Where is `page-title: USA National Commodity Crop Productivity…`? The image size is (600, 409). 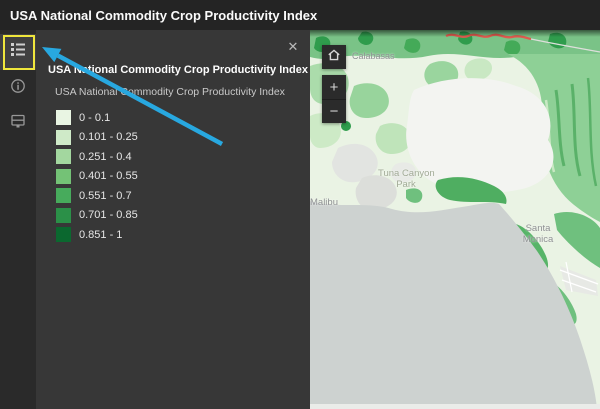 page-title: USA National Commodity Crop Productivity… is located at coordinates (164, 15).